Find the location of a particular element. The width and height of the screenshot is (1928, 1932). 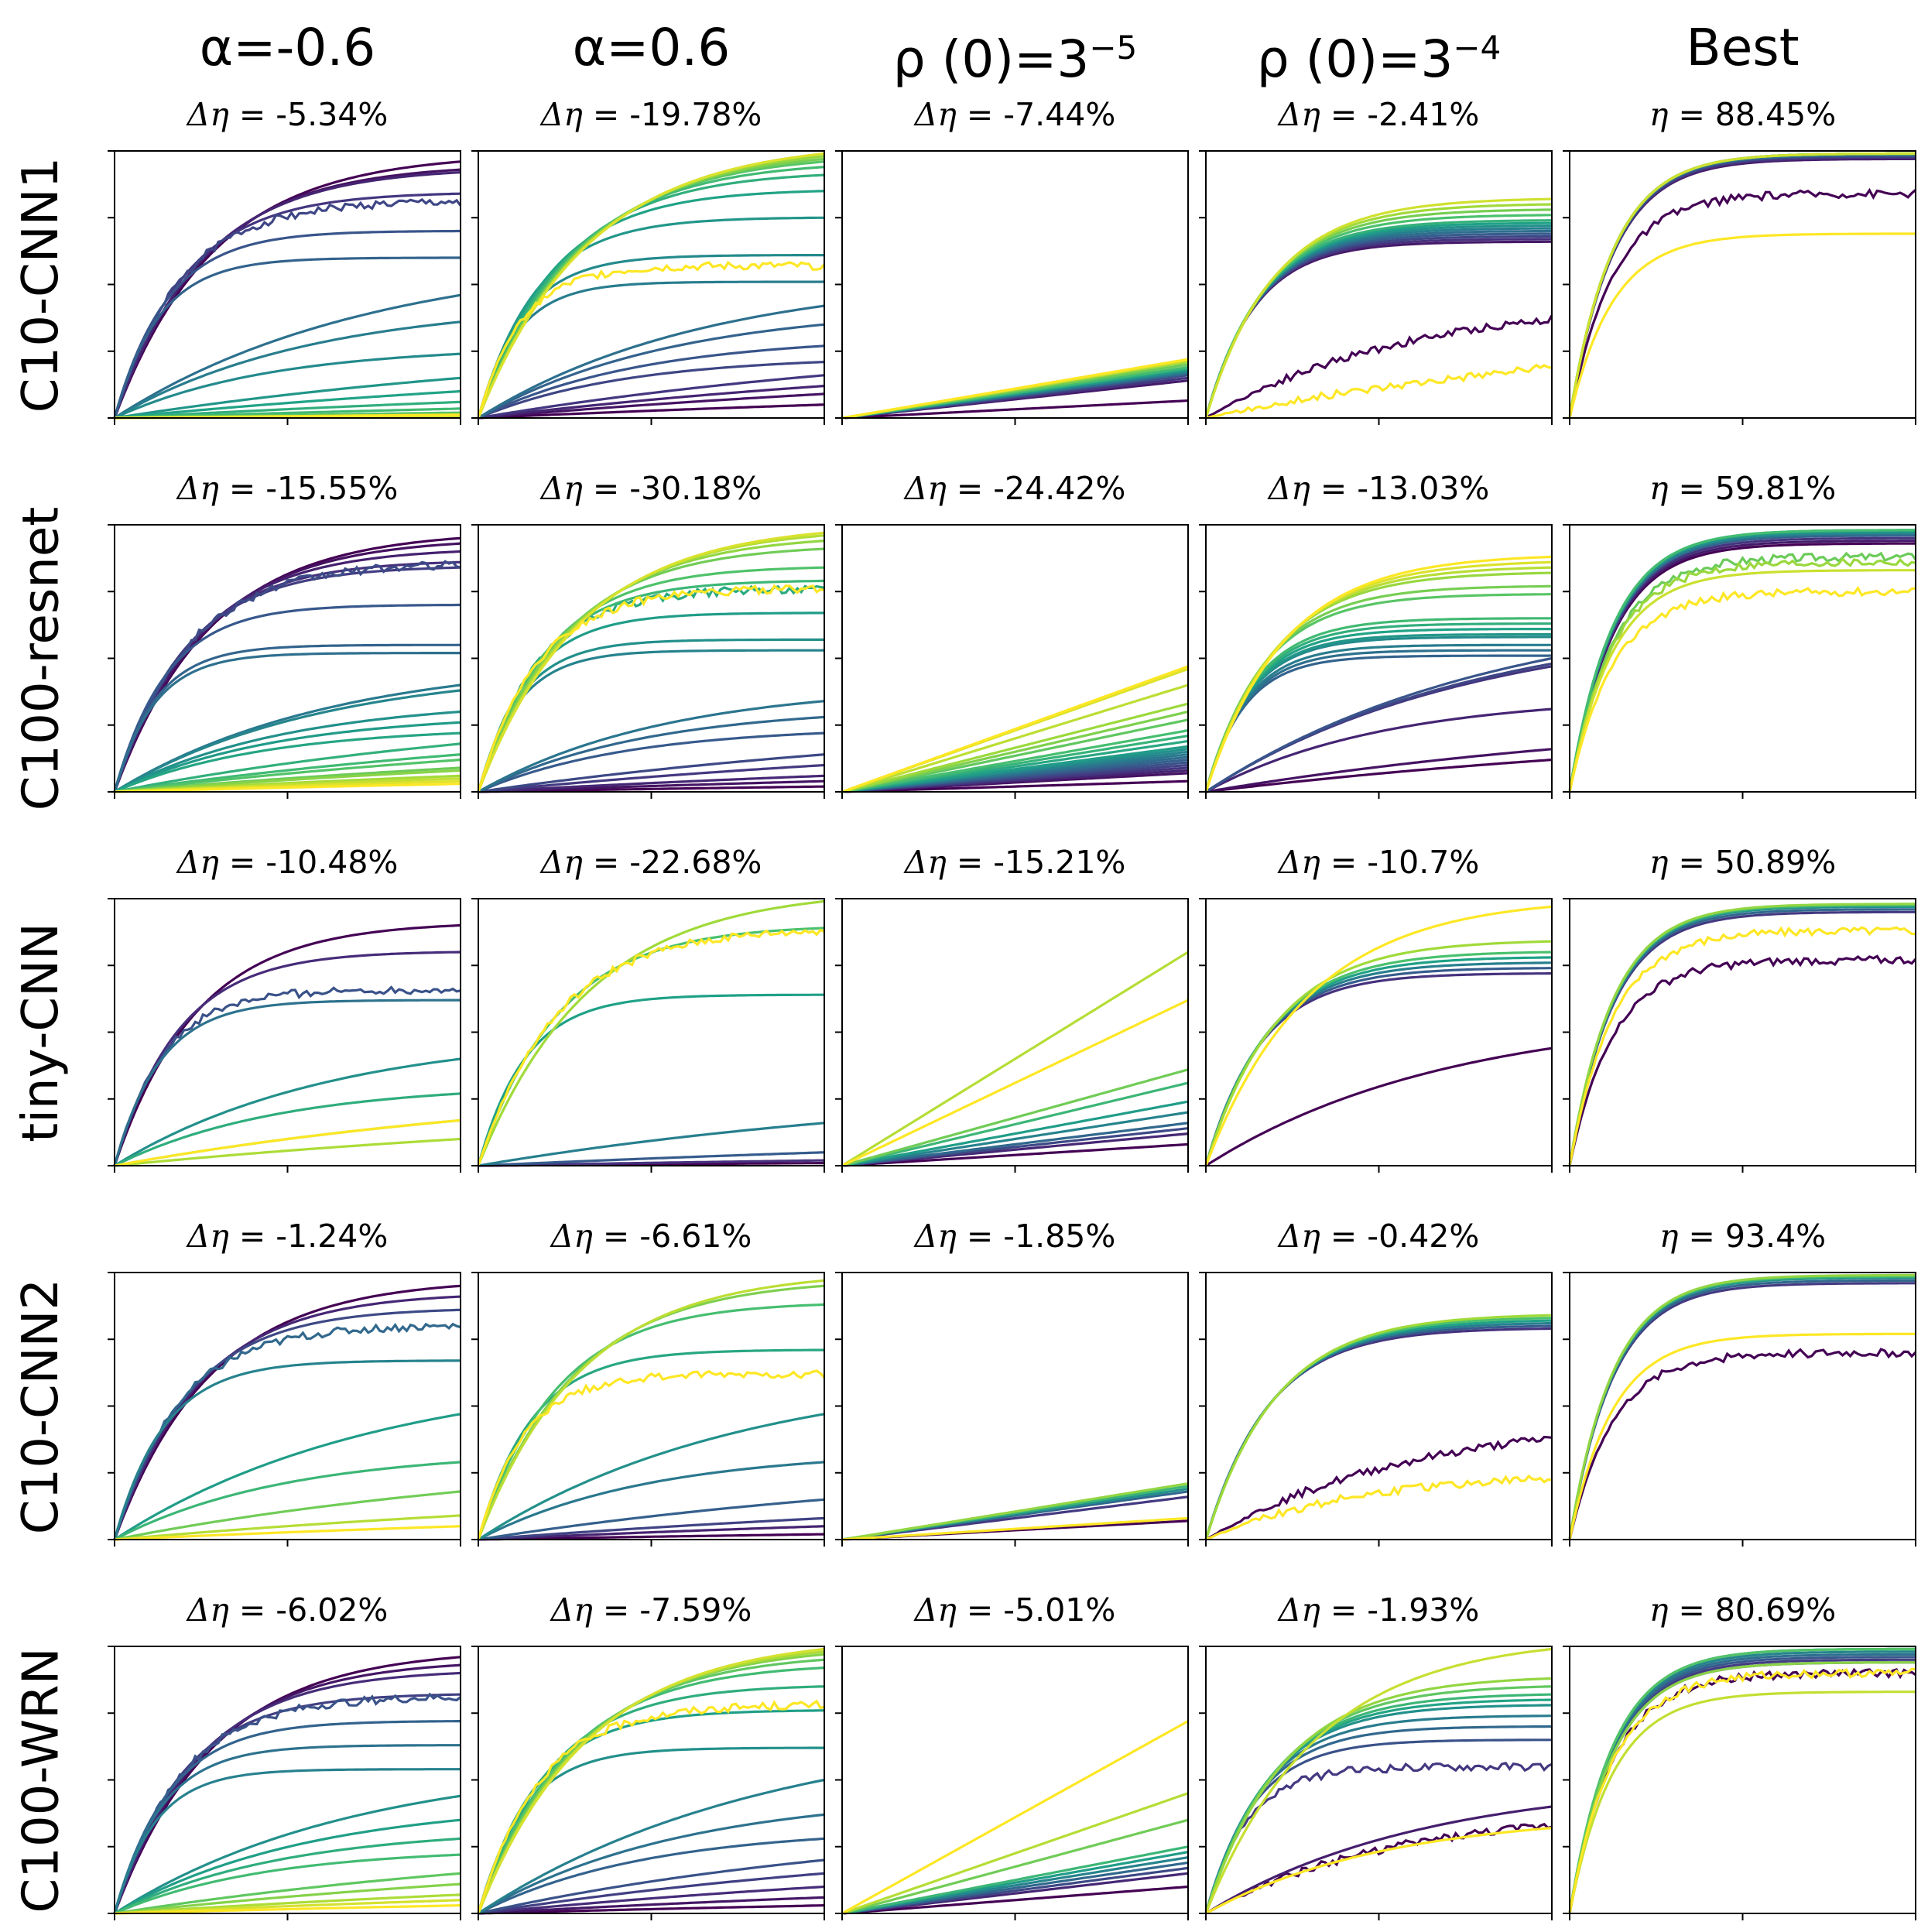

panel-title-value: = 93.4% is located at coordinates (1752, 1236).